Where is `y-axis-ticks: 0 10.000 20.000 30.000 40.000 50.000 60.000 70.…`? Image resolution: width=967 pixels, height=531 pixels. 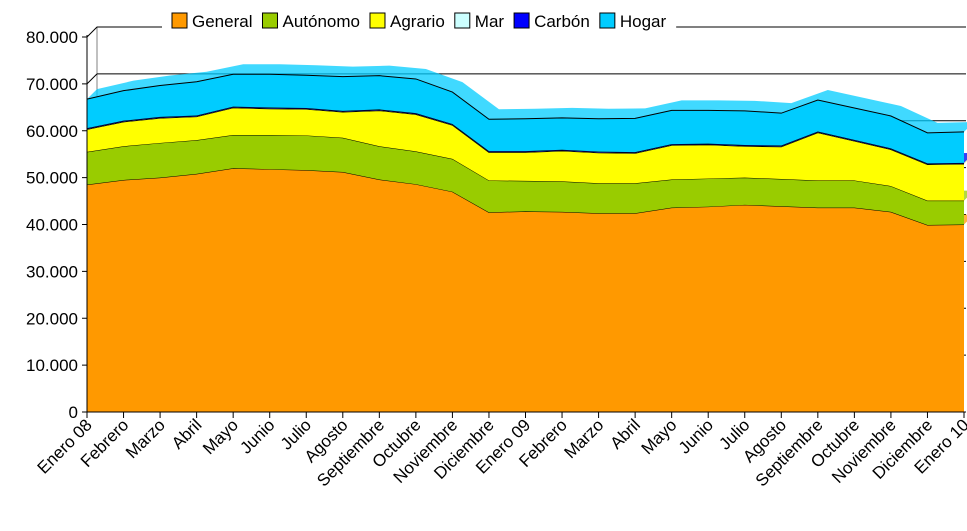
y-axis-ticks: 0 10.000 20.000 30.000 40.000 50.000 60.000 70.… is located at coordinates (56, 225).